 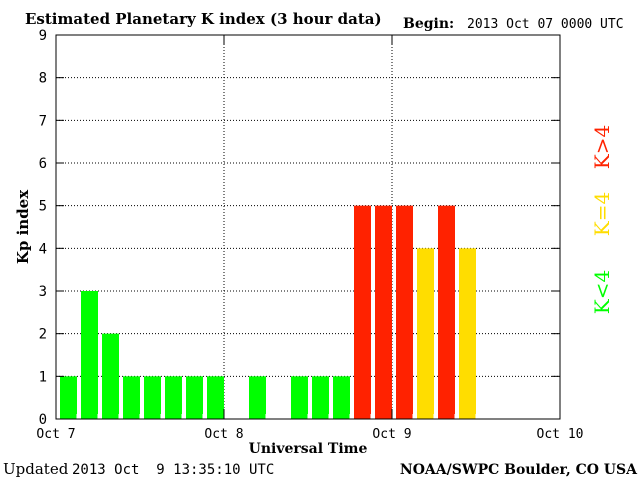 I want to click on x-tick-label: Oct 8, so click(x=223, y=434).